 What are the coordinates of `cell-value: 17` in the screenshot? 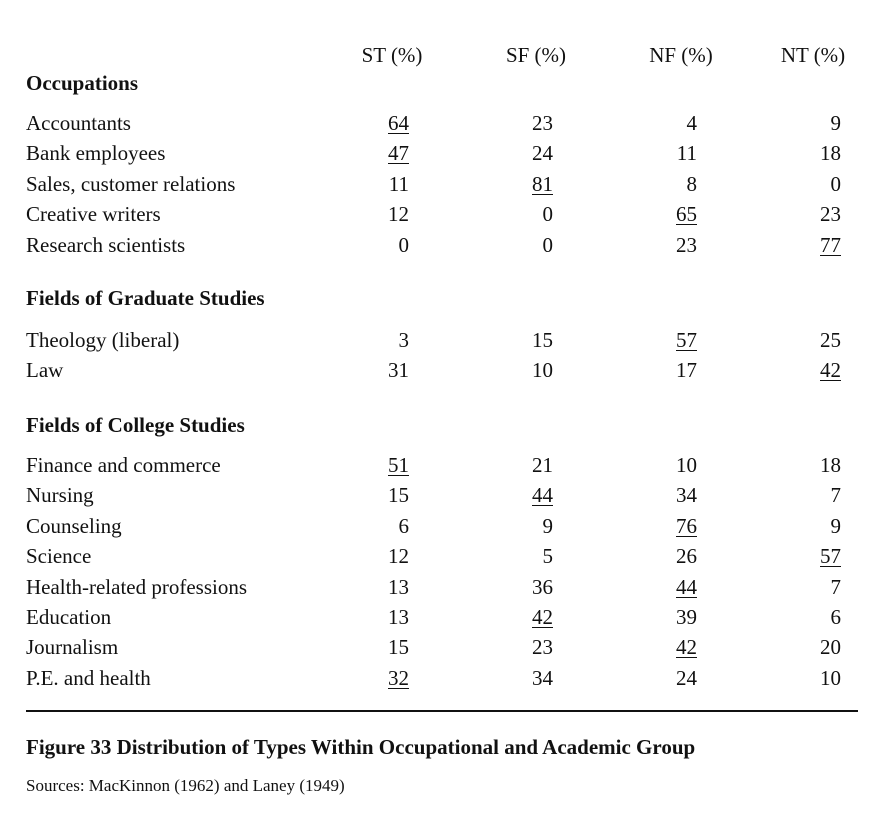 It's located at (686, 370).